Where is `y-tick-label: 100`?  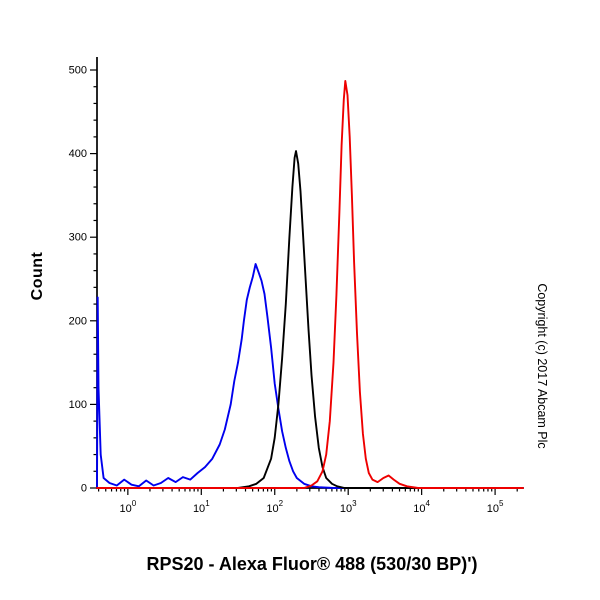
y-tick-label: 100 is located at coordinates (78, 405).